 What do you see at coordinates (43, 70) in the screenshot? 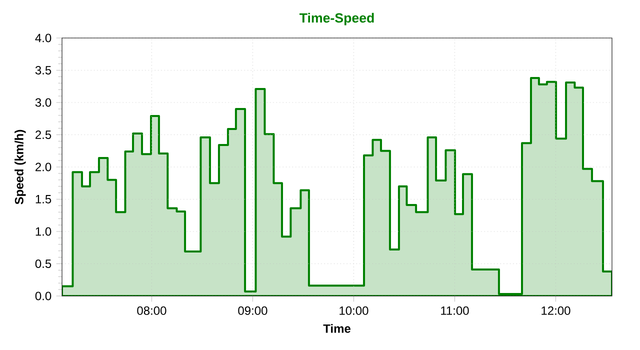
I see `y-tick-label: 3.5` at bounding box center [43, 70].